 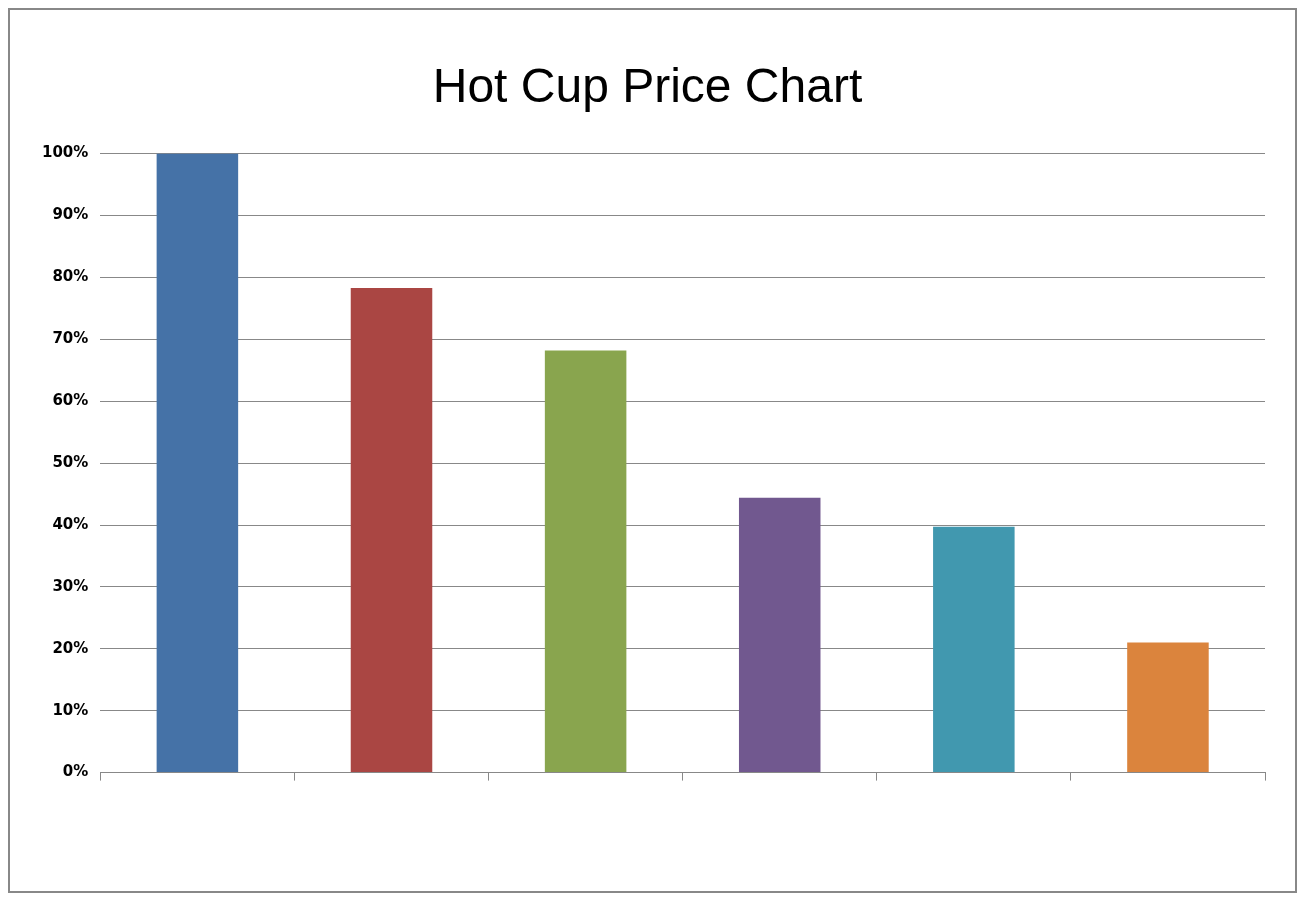 What do you see at coordinates (70, 276) in the screenshot?
I see `y-tick-label: 80%` at bounding box center [70, 276].